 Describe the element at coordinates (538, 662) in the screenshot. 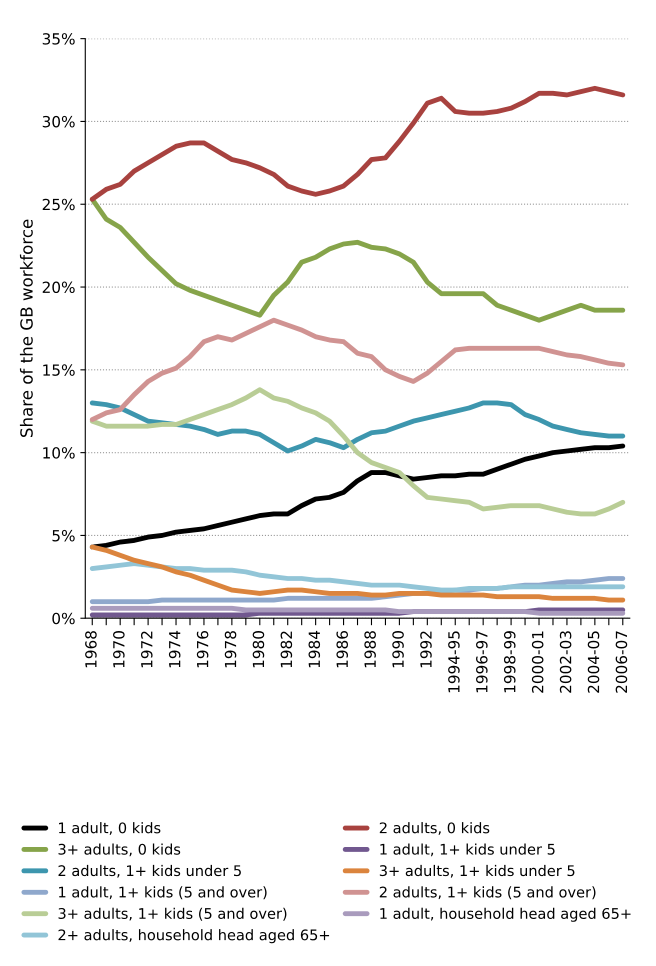

I see `x-tick-label: 2000-01` at that location.